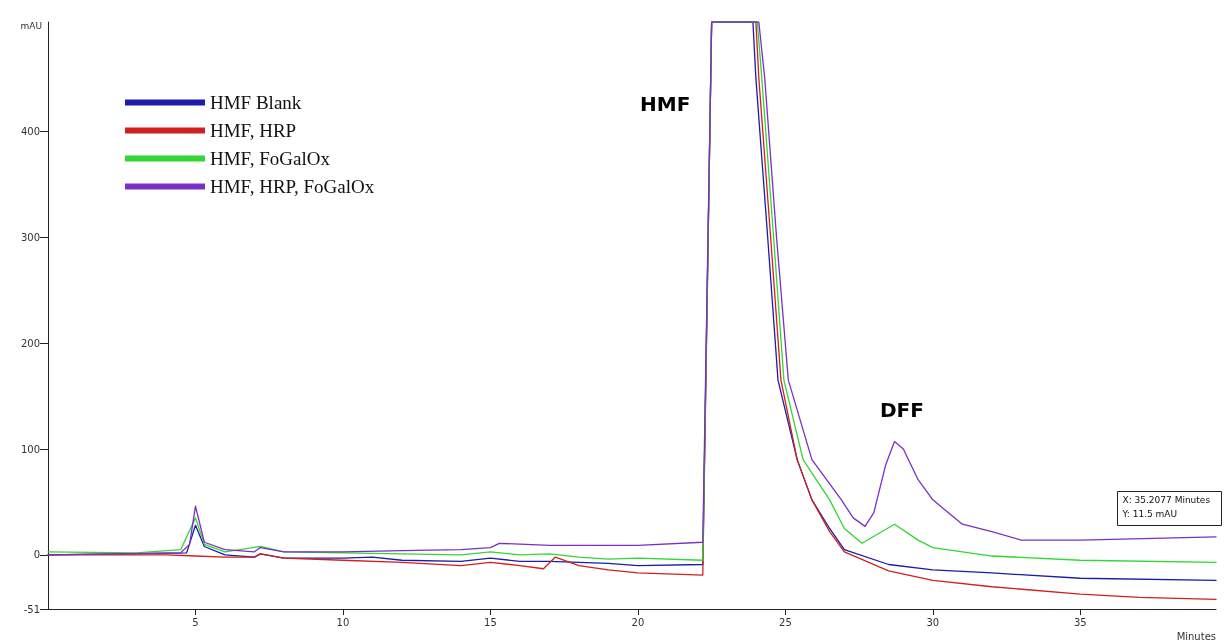 This screenshot has width=1224, height=644. Describe the element at coordinates (30, 449) in the screenshot. I see `y-tick-label: 100` at that location.